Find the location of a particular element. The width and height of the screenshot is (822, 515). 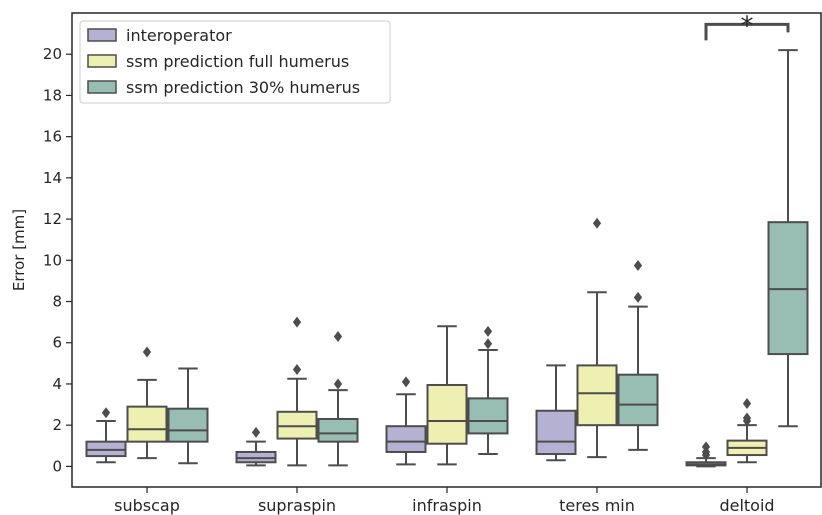

x-tick-label: deltoid is located at coordinates (746, 505).